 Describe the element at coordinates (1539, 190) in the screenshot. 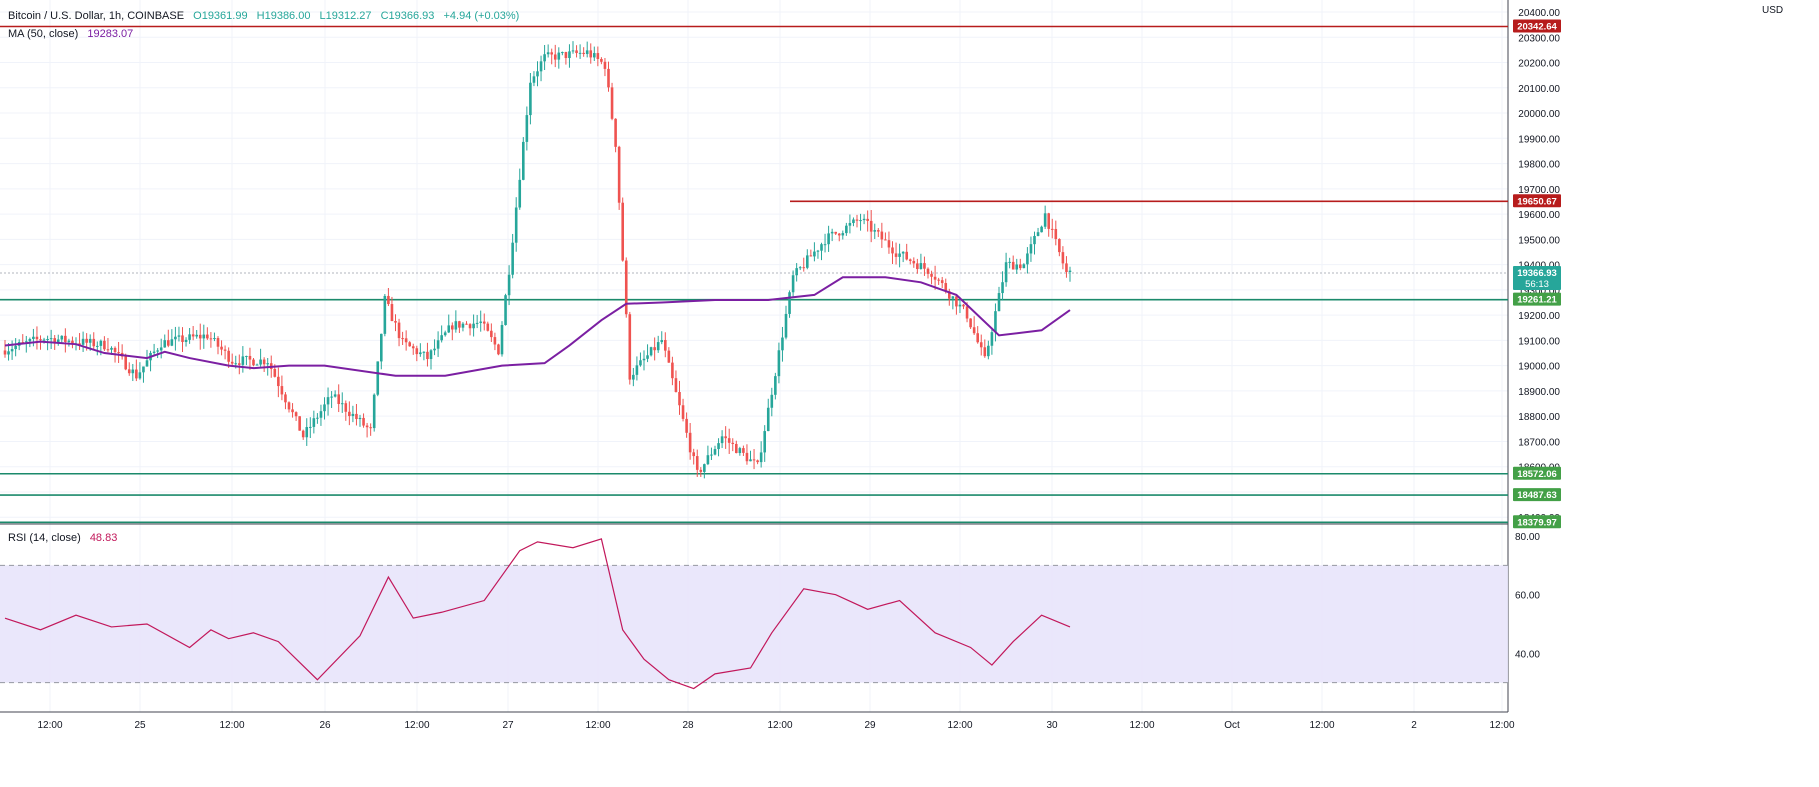

I see `price-tick-label: 19700.00` at that location.